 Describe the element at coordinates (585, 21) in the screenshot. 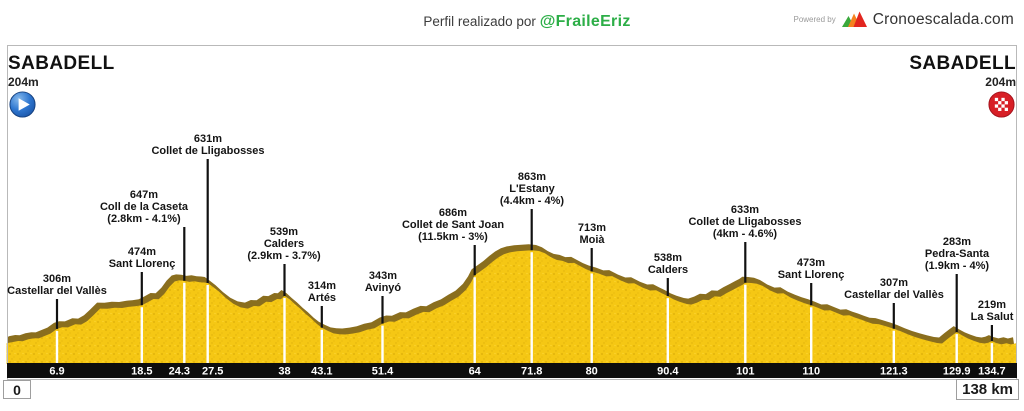

I see `title-author-link: @FraileEriz` at that location.